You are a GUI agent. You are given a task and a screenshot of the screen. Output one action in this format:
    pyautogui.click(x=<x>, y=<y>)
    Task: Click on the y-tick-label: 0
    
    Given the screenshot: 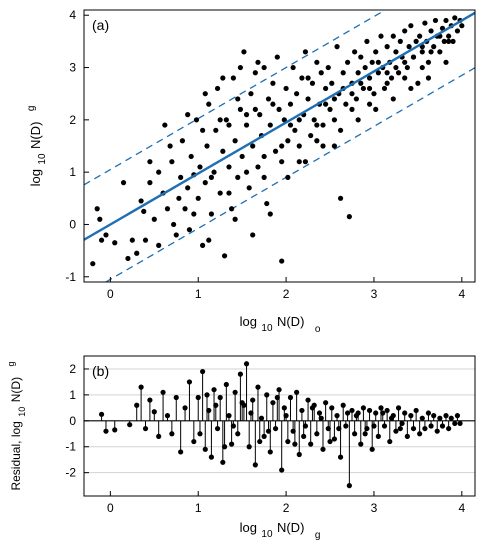 What is the action you would take?
    pyautogui.click(x=72, y=421)
    